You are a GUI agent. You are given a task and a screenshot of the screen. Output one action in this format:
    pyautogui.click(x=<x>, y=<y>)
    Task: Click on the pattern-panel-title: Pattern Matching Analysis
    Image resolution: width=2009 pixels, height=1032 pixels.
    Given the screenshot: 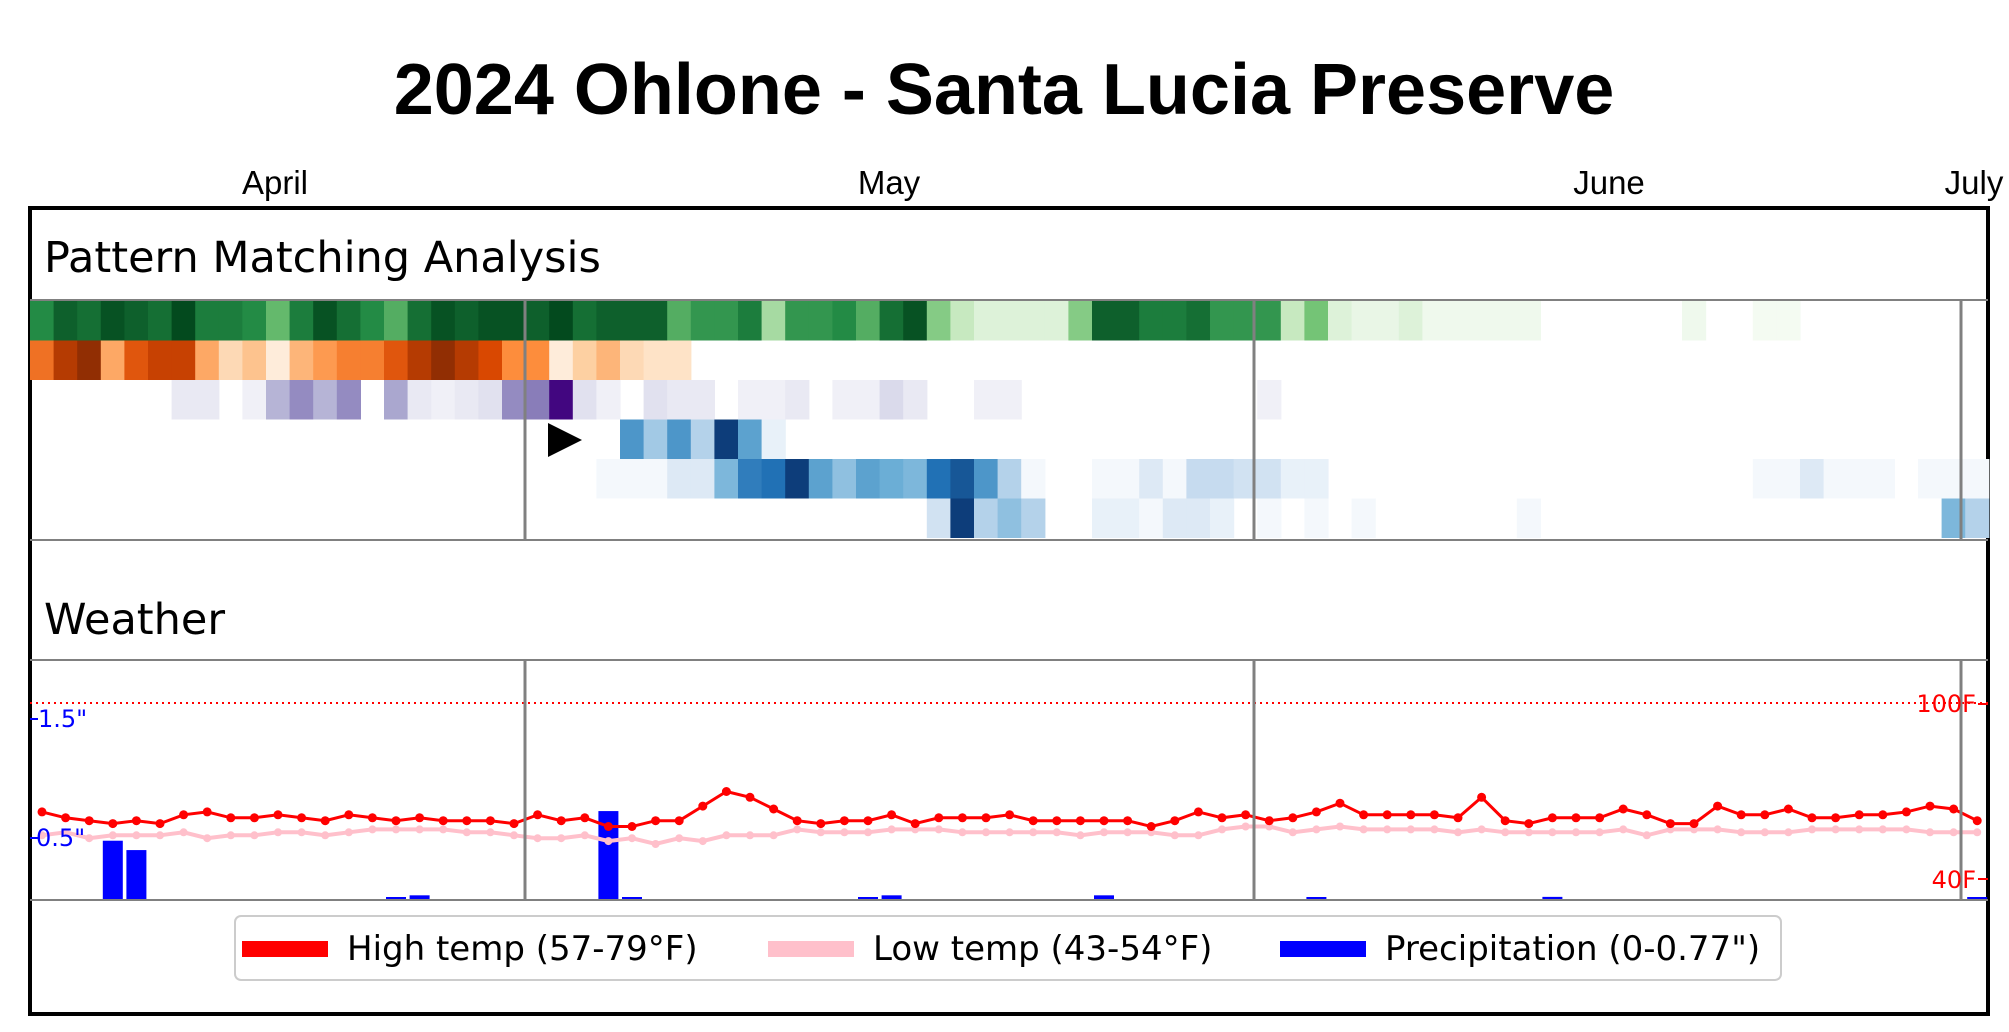 What is the action you would take?
    pyautogui.click(x=322, y=258)
    